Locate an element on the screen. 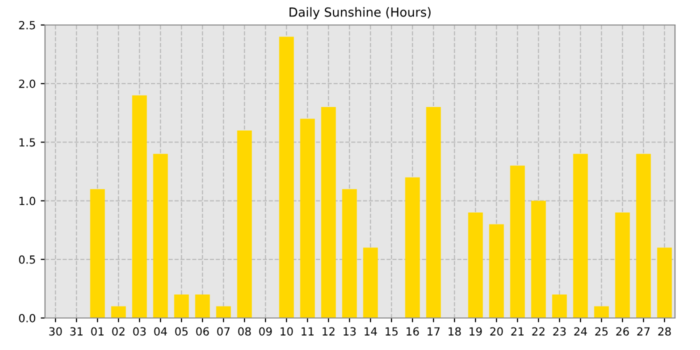 The image size is (700, 350). x-tick-label: 10 is located at coordinates (286, 331).